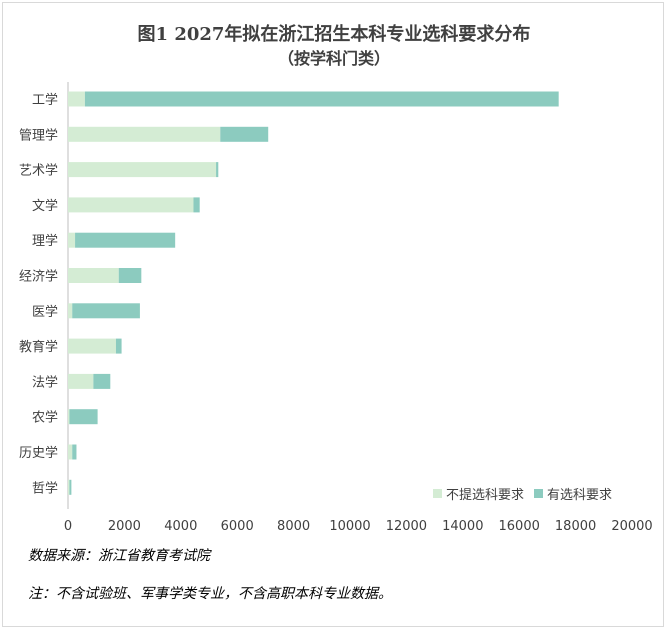 This screenshot has width=668, height=630. Describe the element at coordinates (406, 526) in the screenshot. I see `x-tick-label: 12000` at that location.